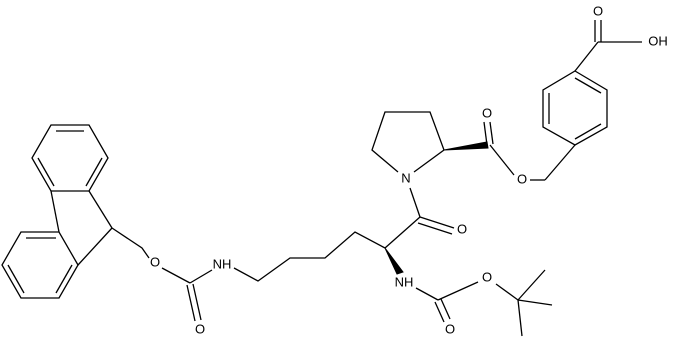 The height and width of the screenshot is (343, 674). What do you see at coordinates (658, 40) in the screenshot?
I see `atom-label: OH` at bounding box center [658, 40].